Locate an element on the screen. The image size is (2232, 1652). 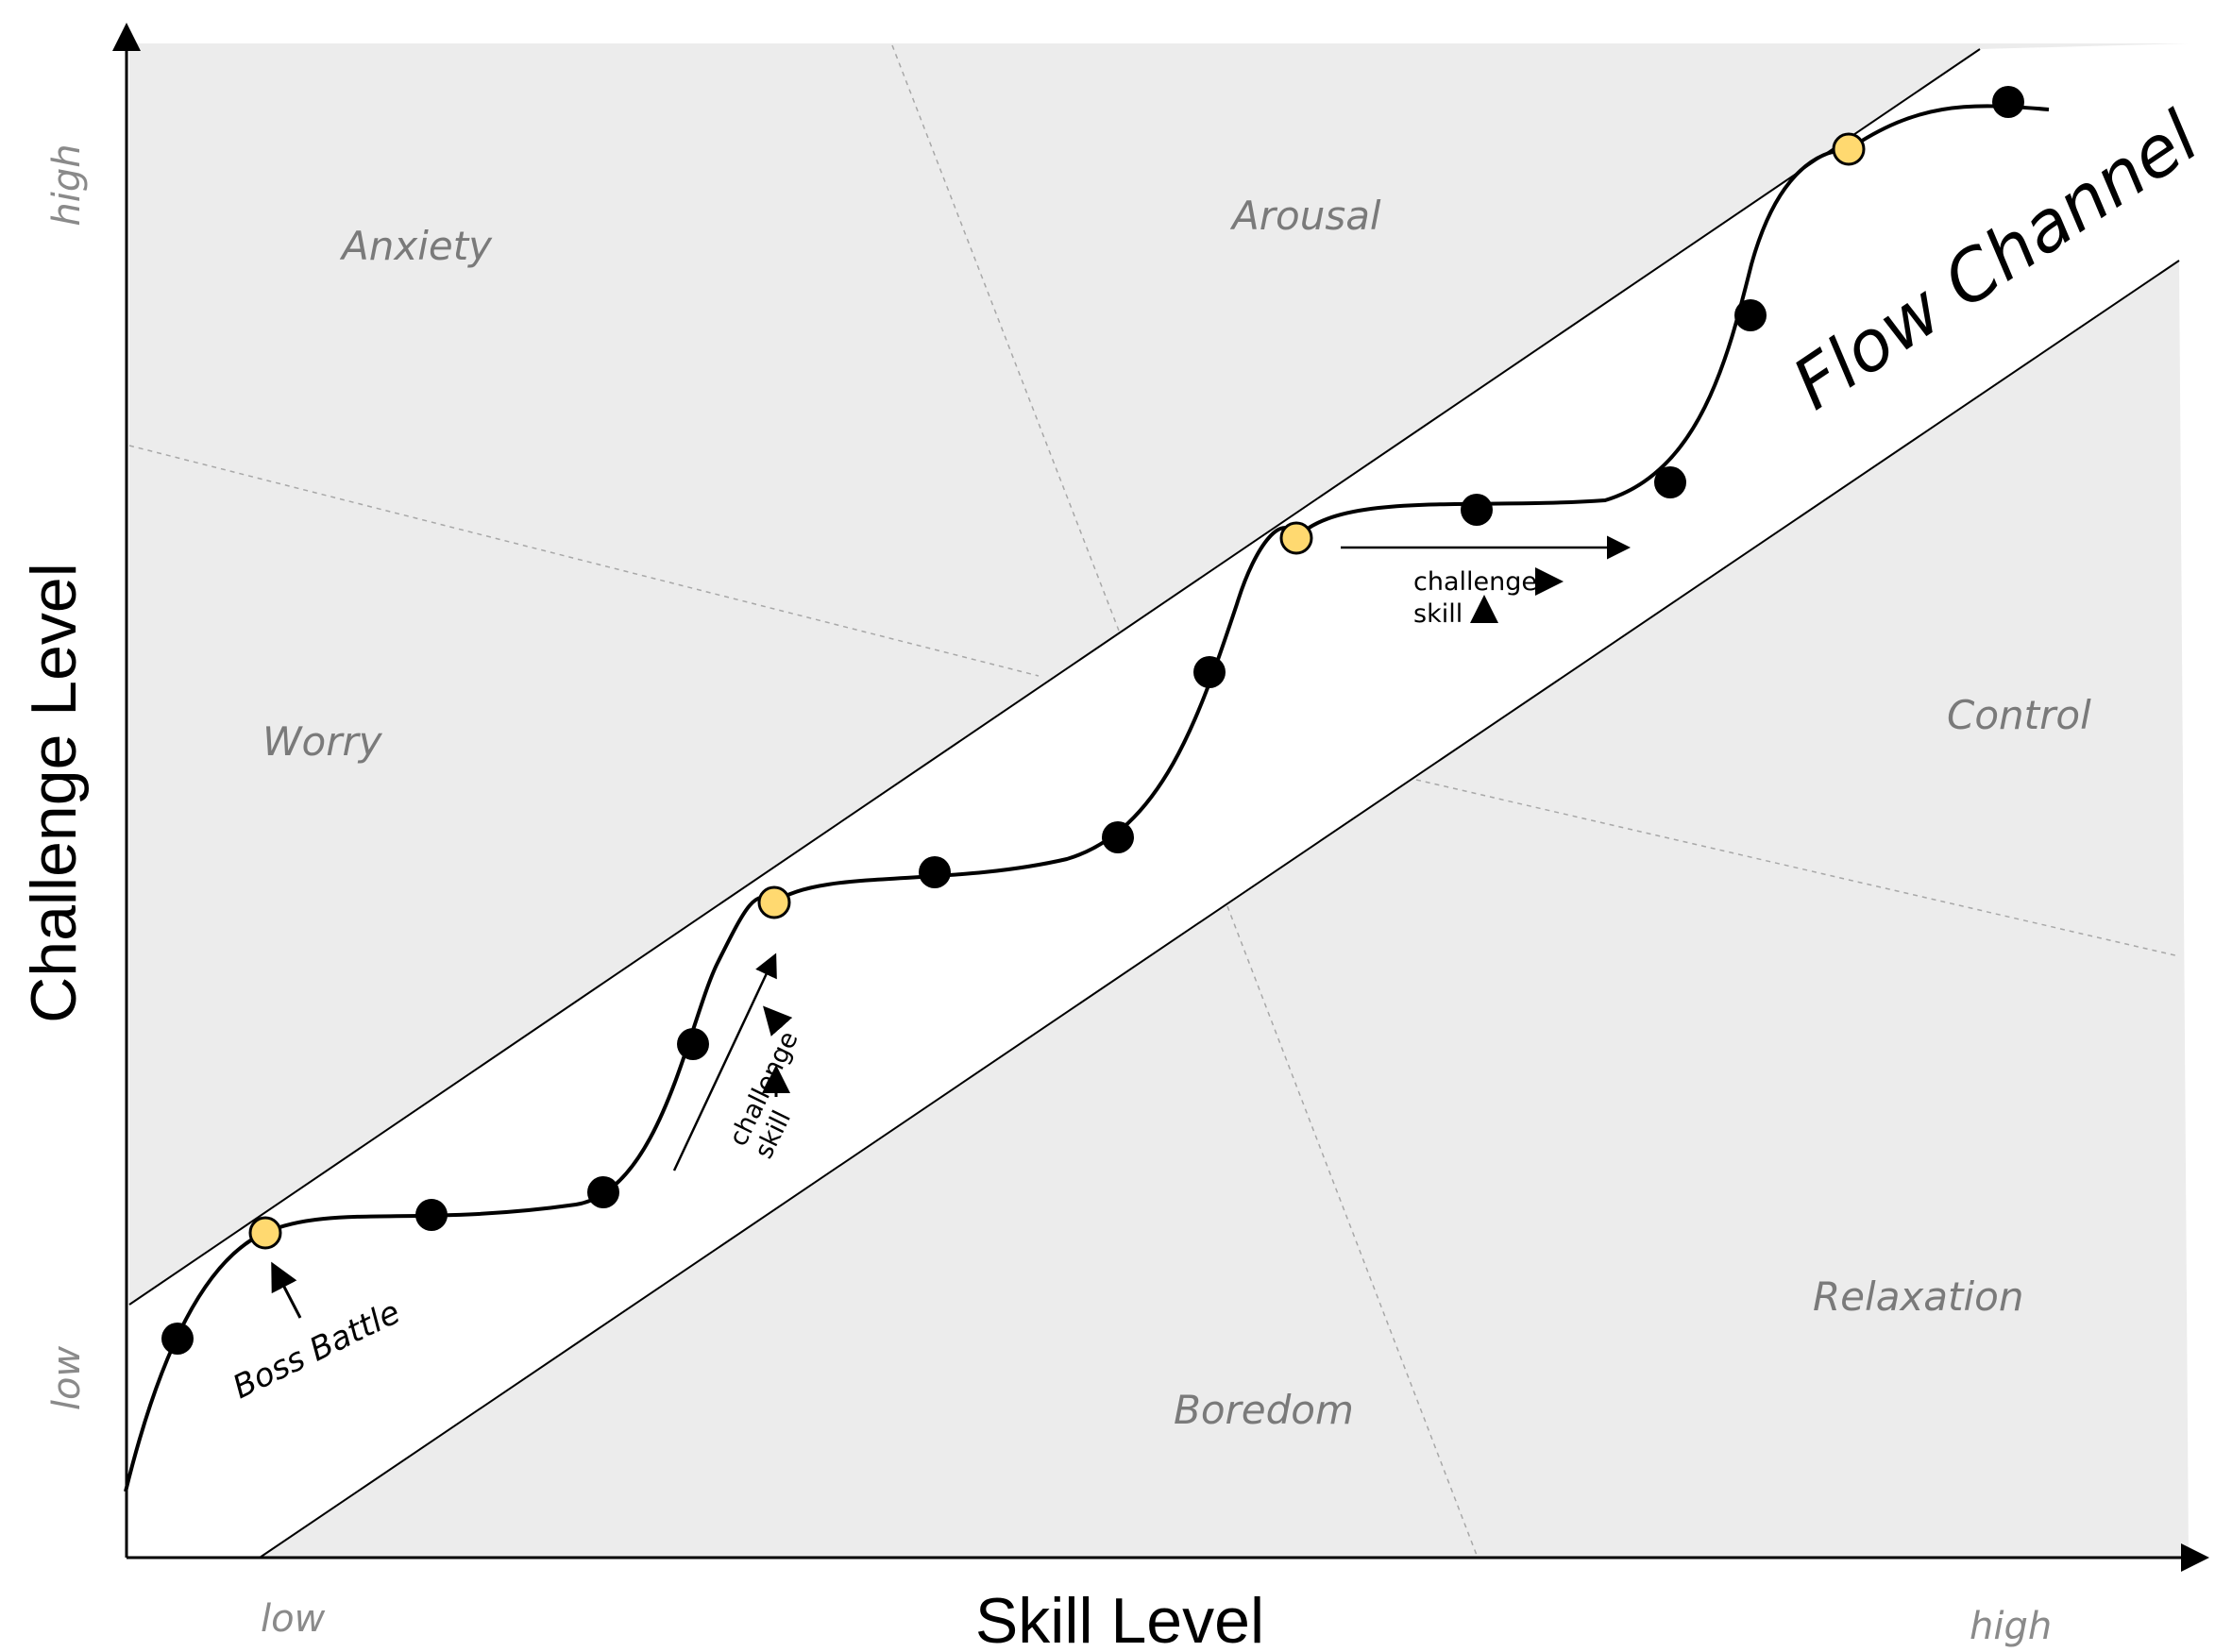
divider-control-relaxation is located at coordinates (1797, 868).